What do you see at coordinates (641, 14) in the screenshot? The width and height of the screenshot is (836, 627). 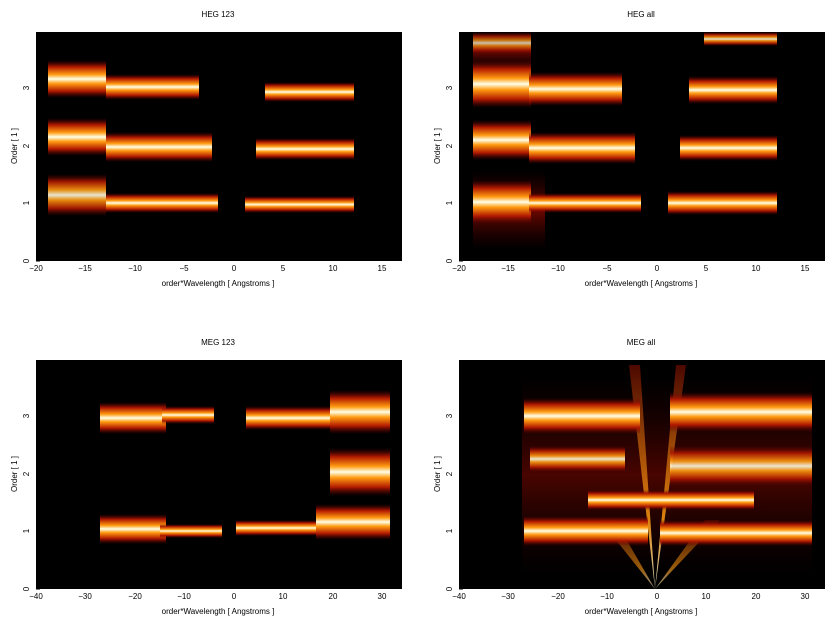 I see `panel-title: HEG all` at bounding box center [641, 14].